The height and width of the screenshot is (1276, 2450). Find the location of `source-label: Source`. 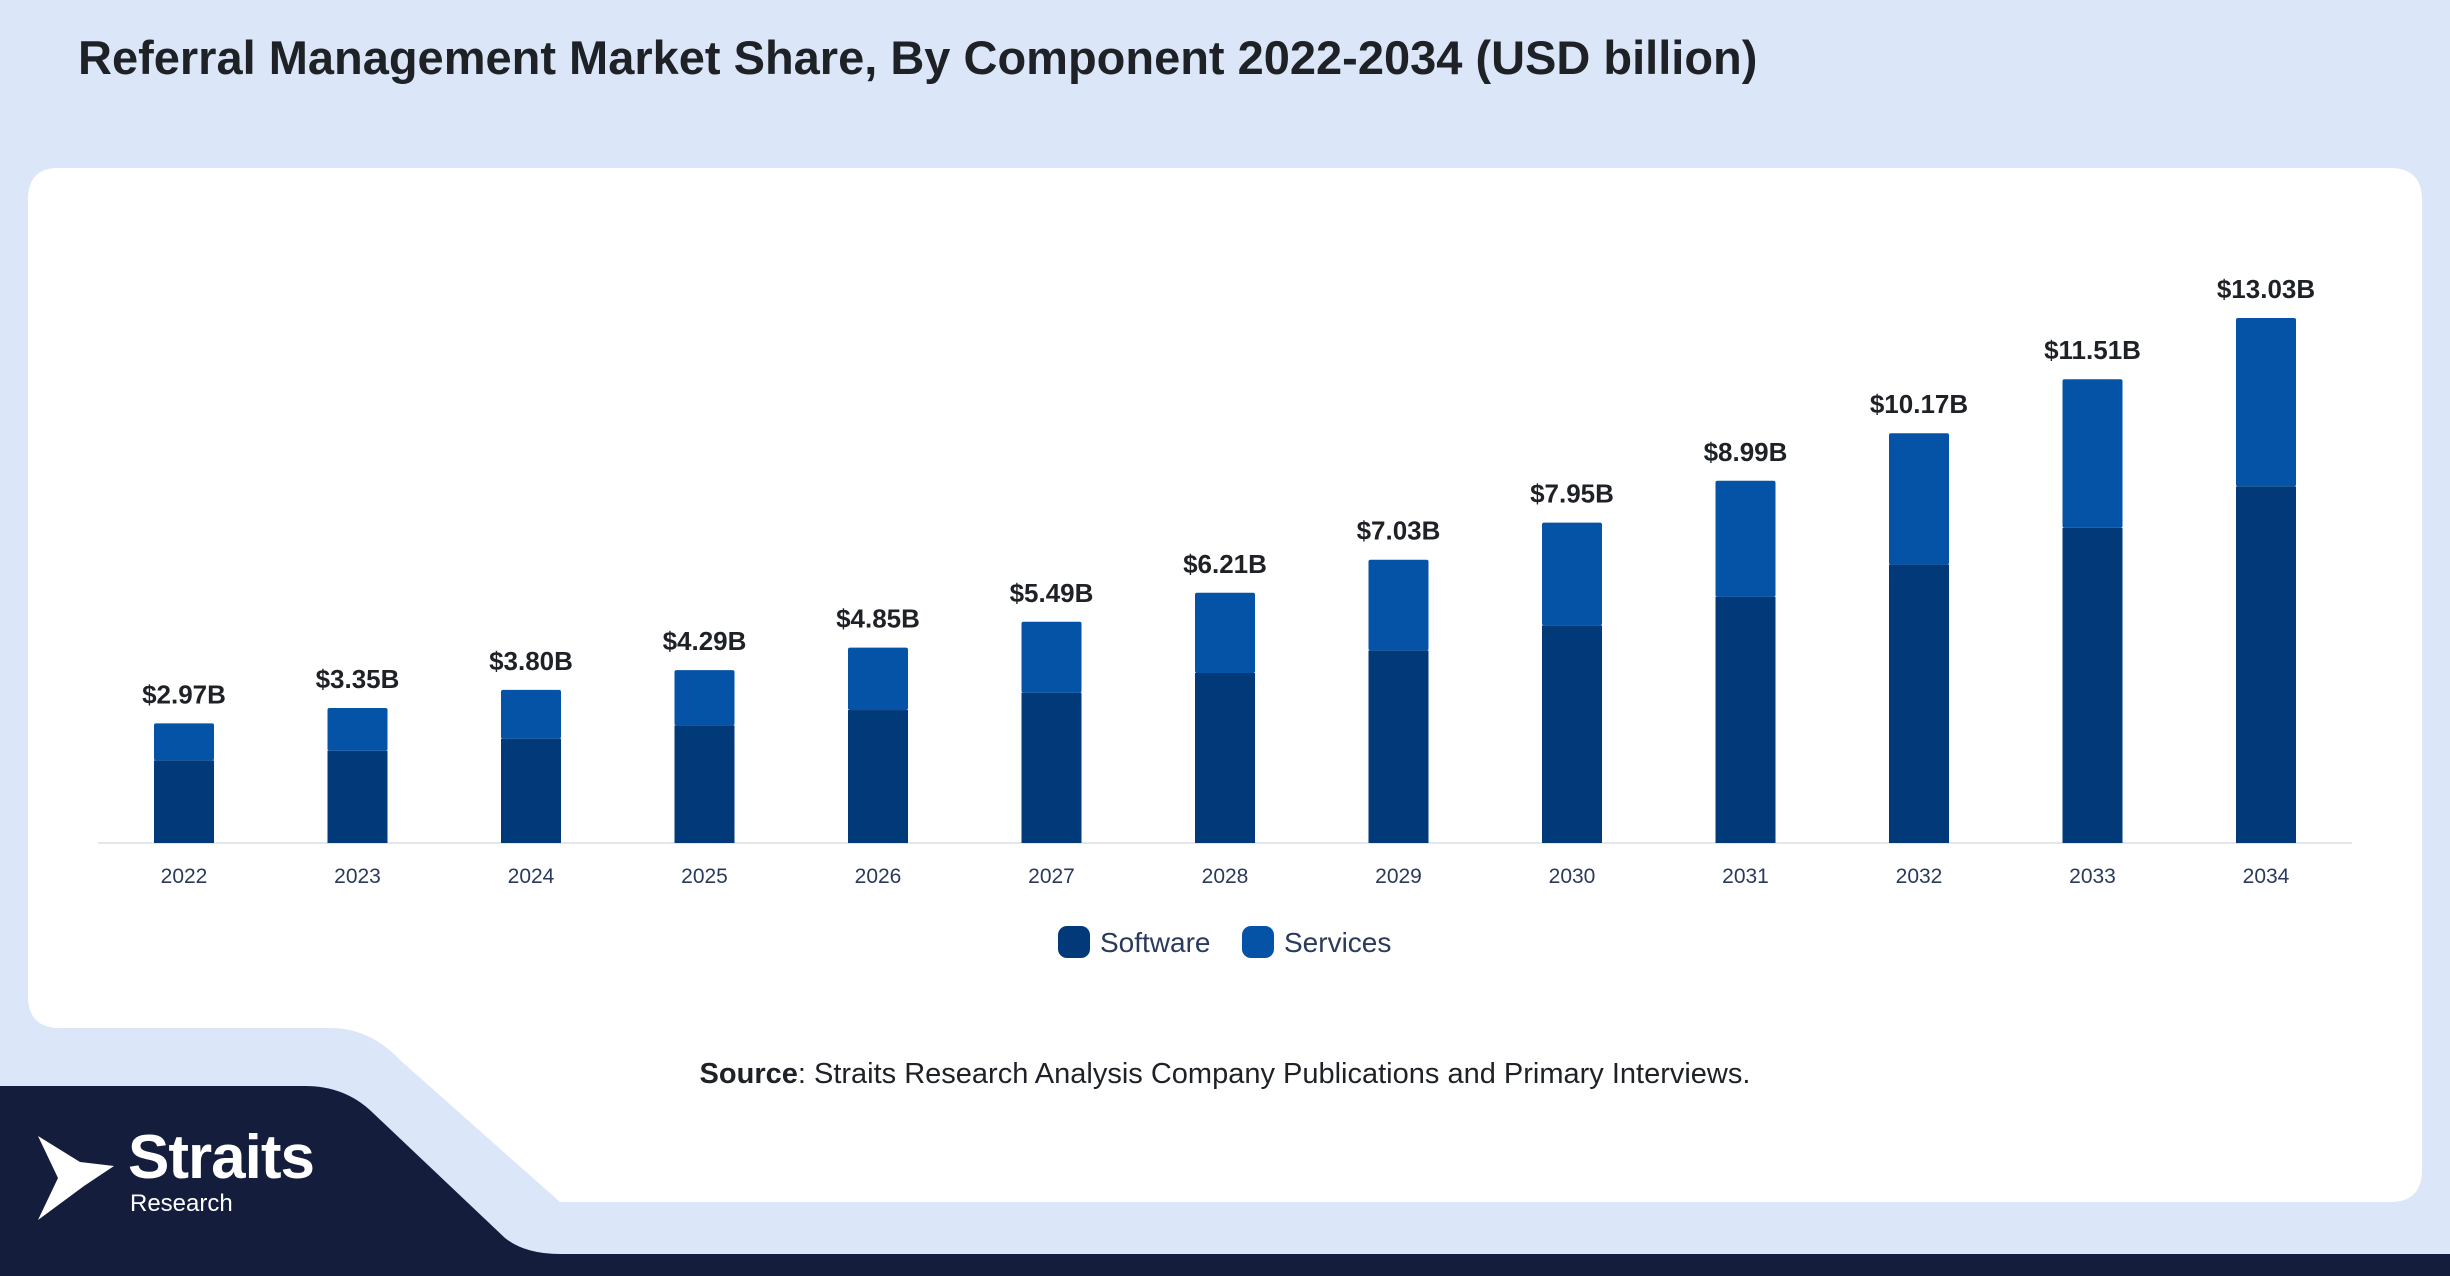

source-label: Source is located at coordinates (748, 1074).